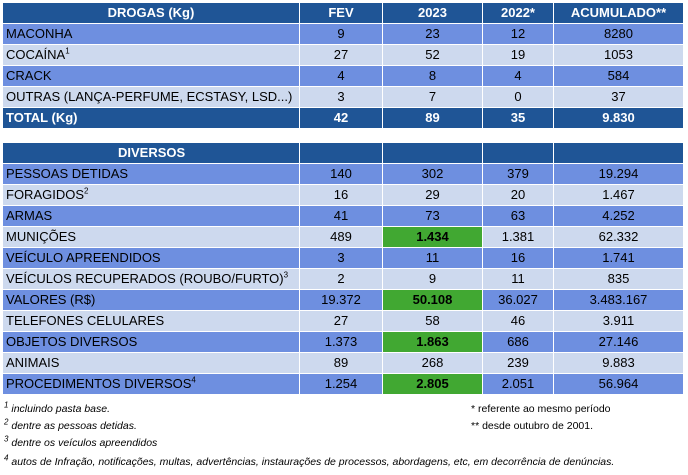 This screenshot has height=475, width=688. Describe the element at coordinates (618, 195) in the screenshot. I see `cell-acumulado: 1.467` at that location.